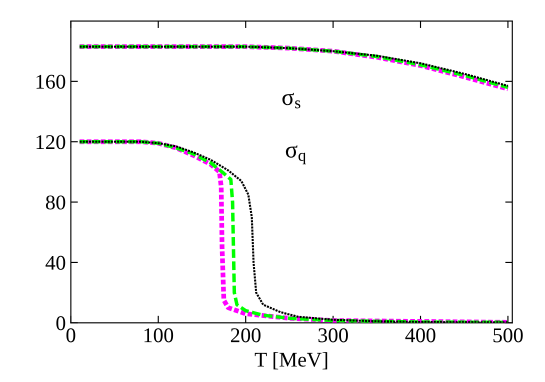 This screenshot has width=545, height=382. What do you see at coordinates (333, 335) in the screenshot?
I see `x-tick-label: 300` at bounding box center [333, 335].